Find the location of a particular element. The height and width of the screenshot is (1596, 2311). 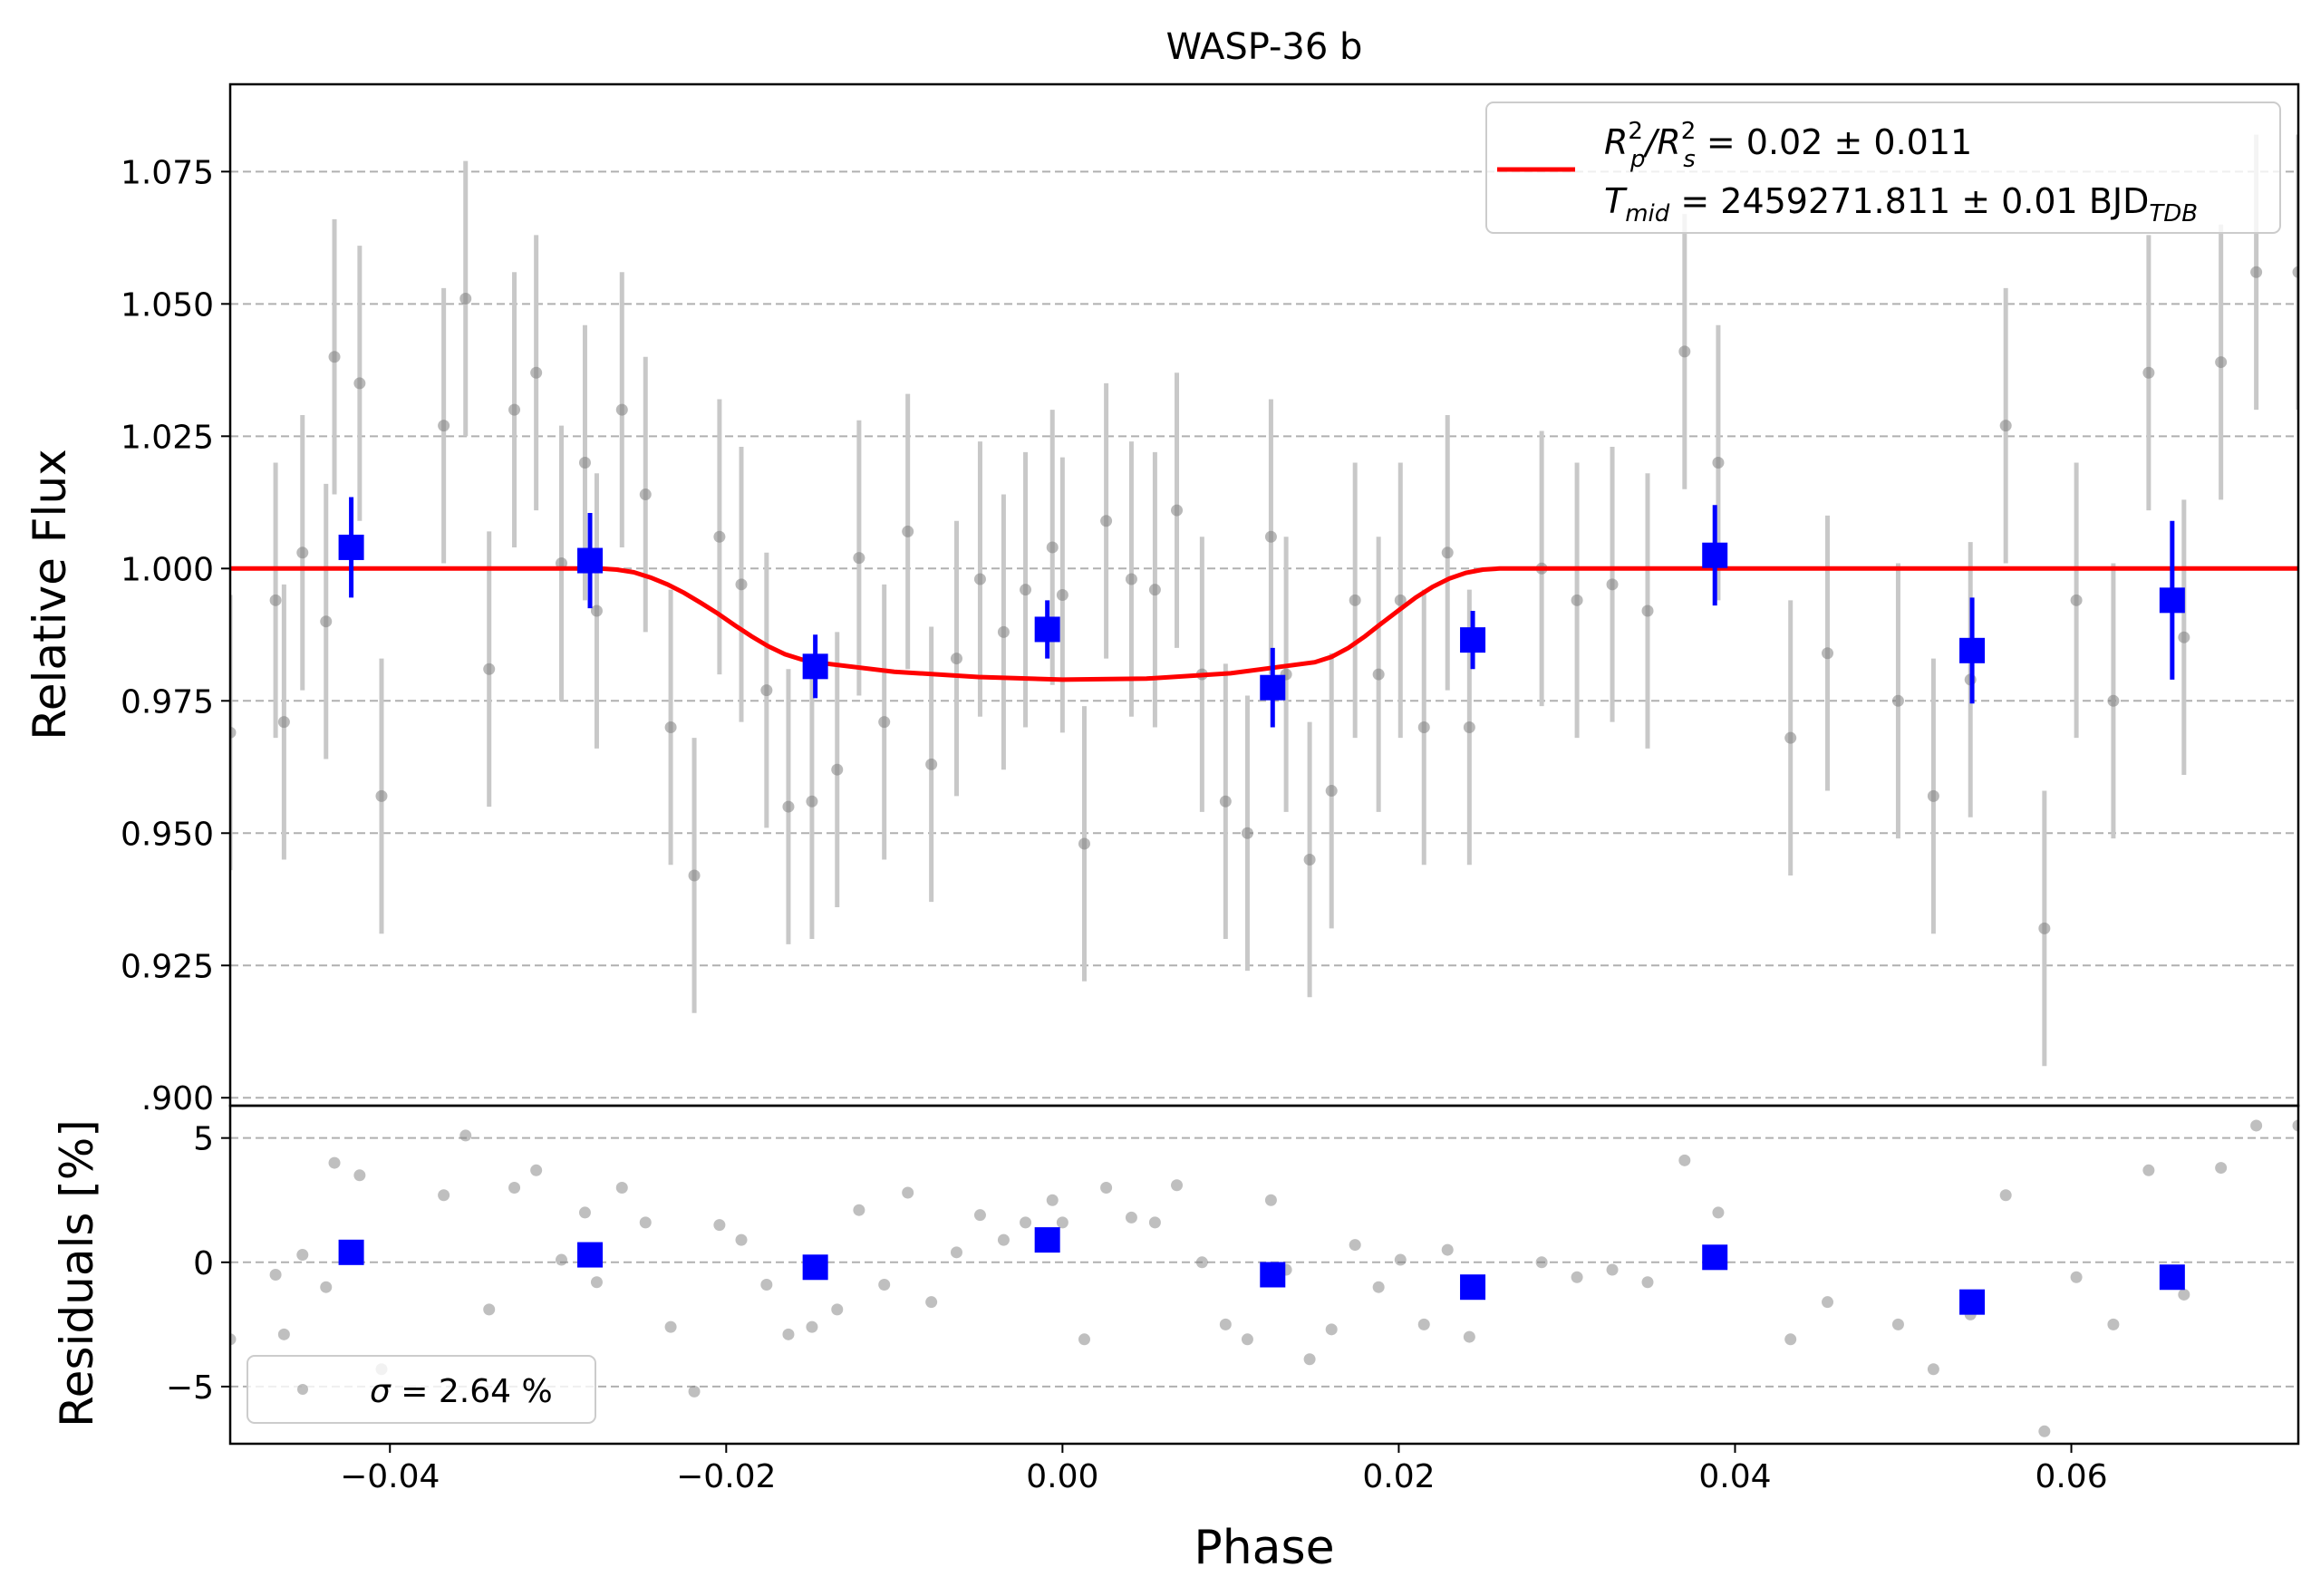

top-y-tick-label: 1.075 is located at coordinates (167, 172).